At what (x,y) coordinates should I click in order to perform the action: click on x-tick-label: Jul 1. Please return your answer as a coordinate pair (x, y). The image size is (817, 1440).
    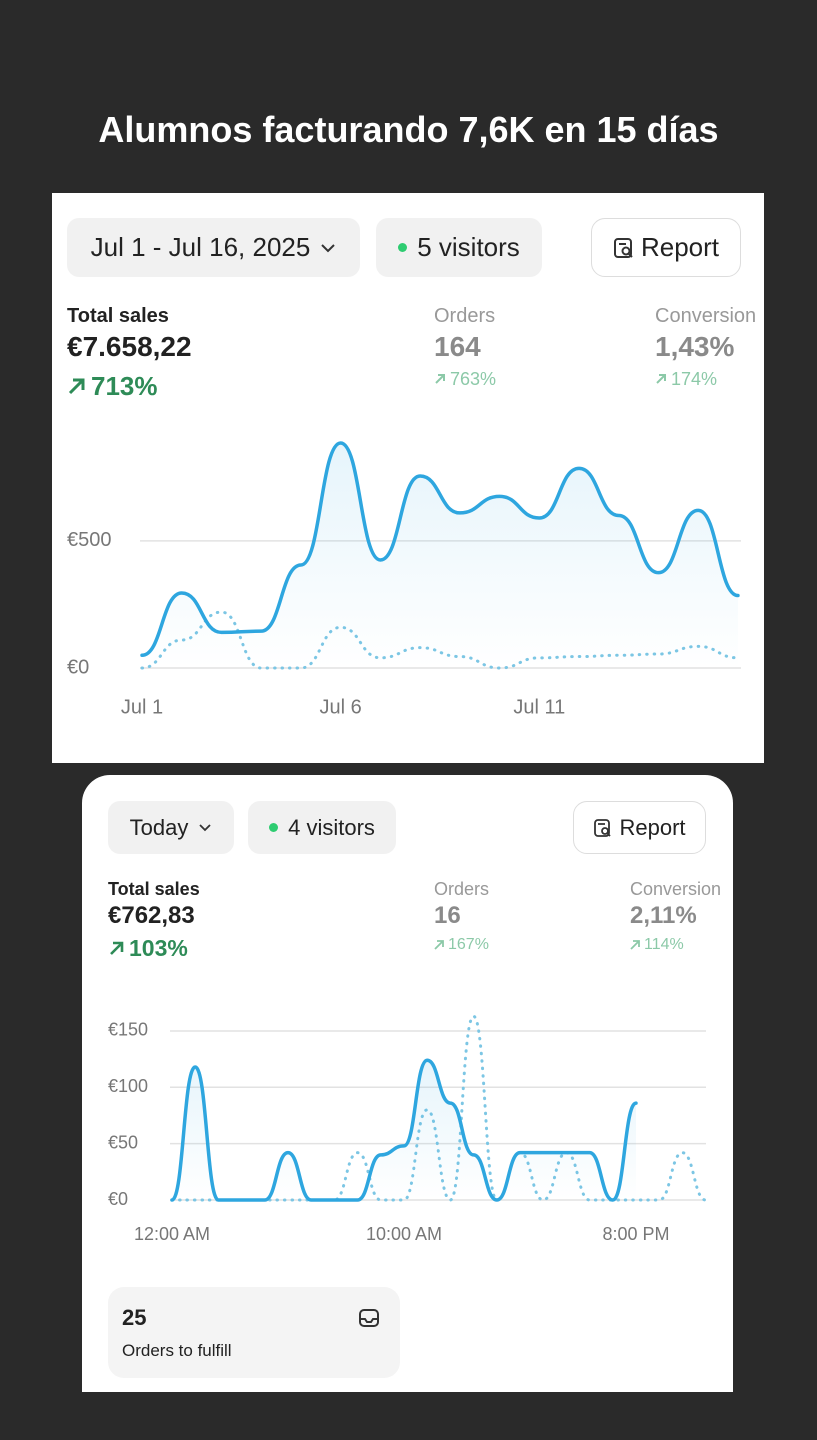
    Looking at the image, I should click on (142, 707).